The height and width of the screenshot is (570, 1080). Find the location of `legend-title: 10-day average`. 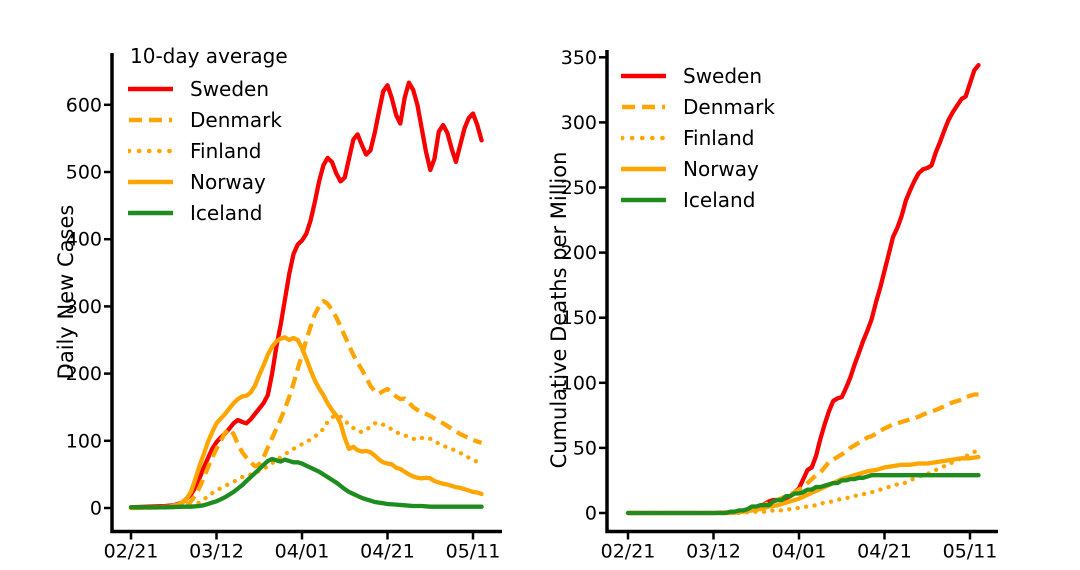

legend-title: 10-day average is located at coordinates (209, 56).